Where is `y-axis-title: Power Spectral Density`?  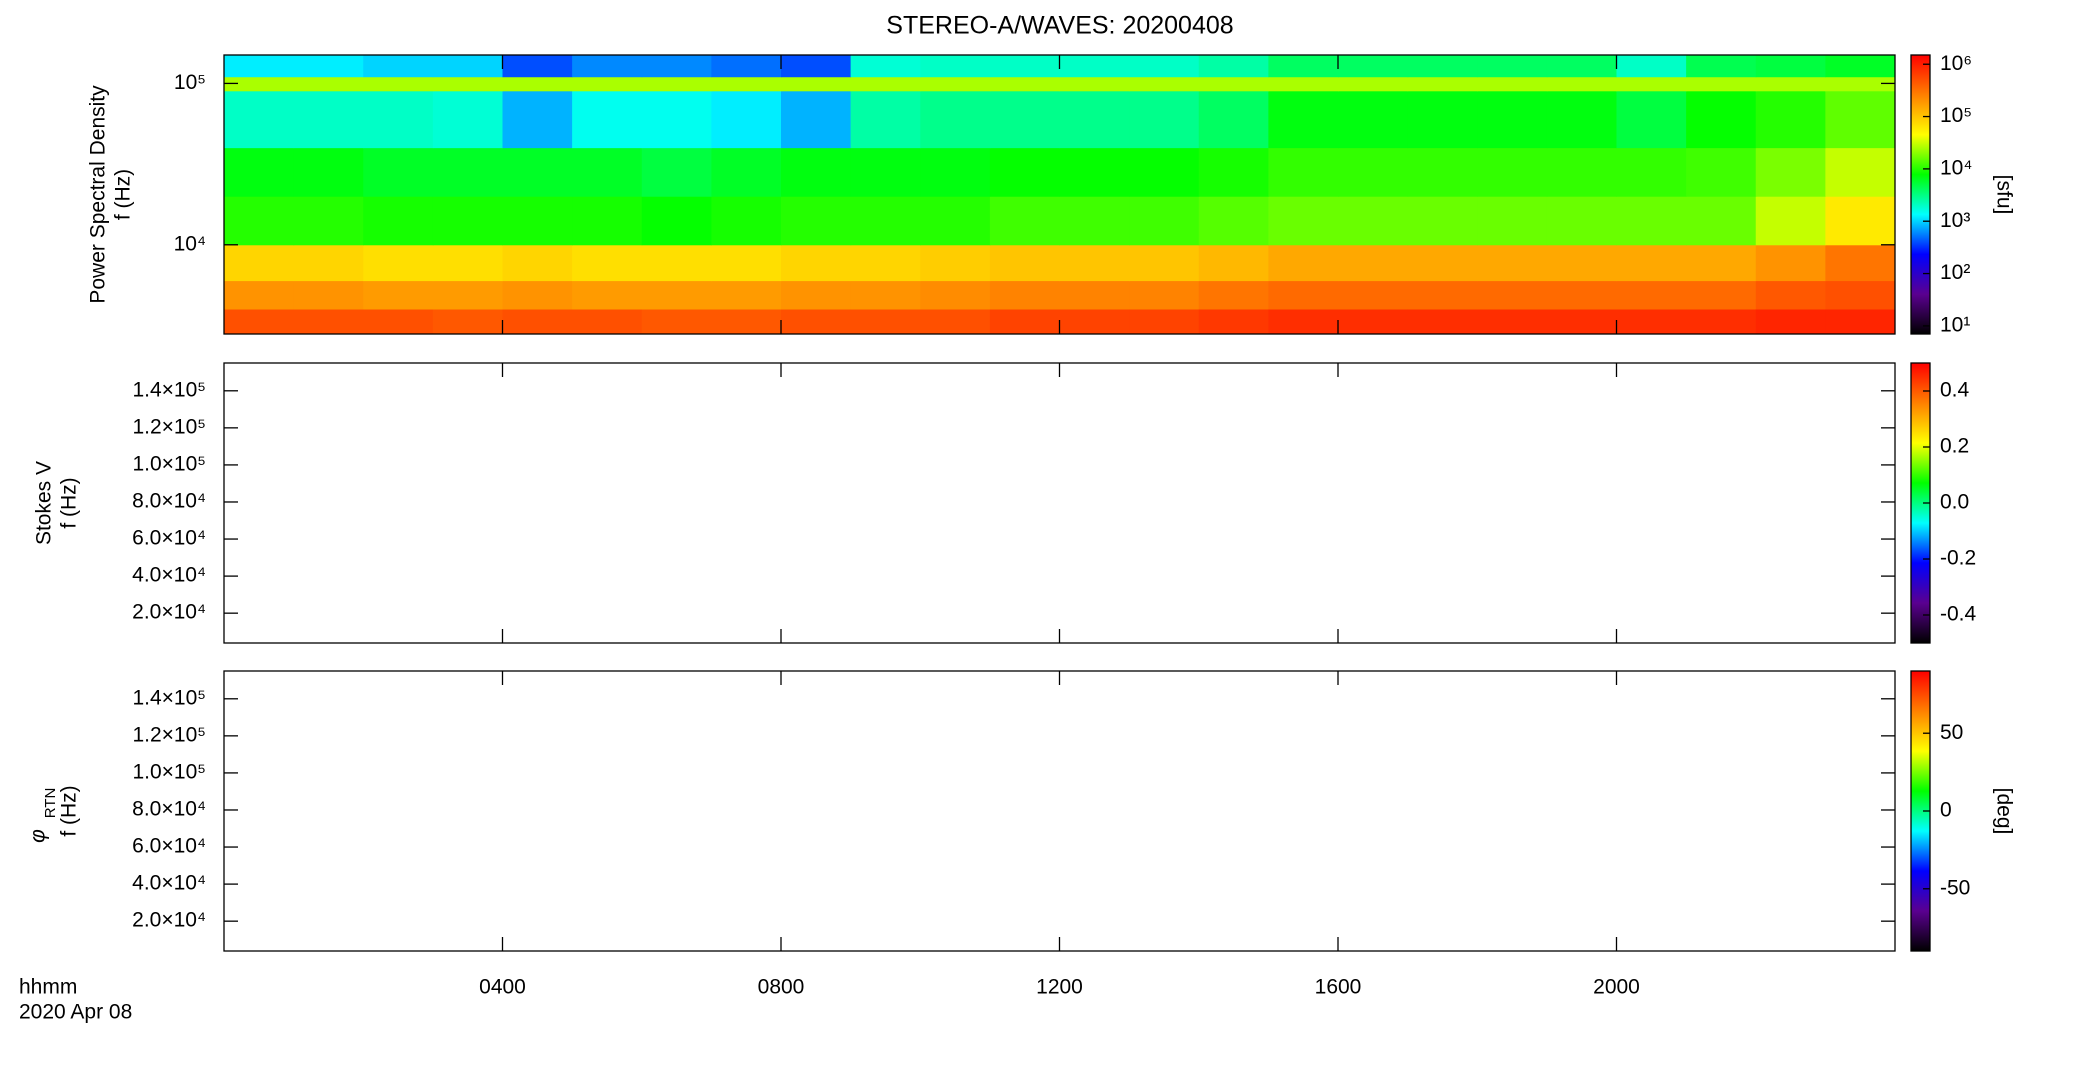
y-axis-title: Power Spectral Density is located at coordinates (98, 194).